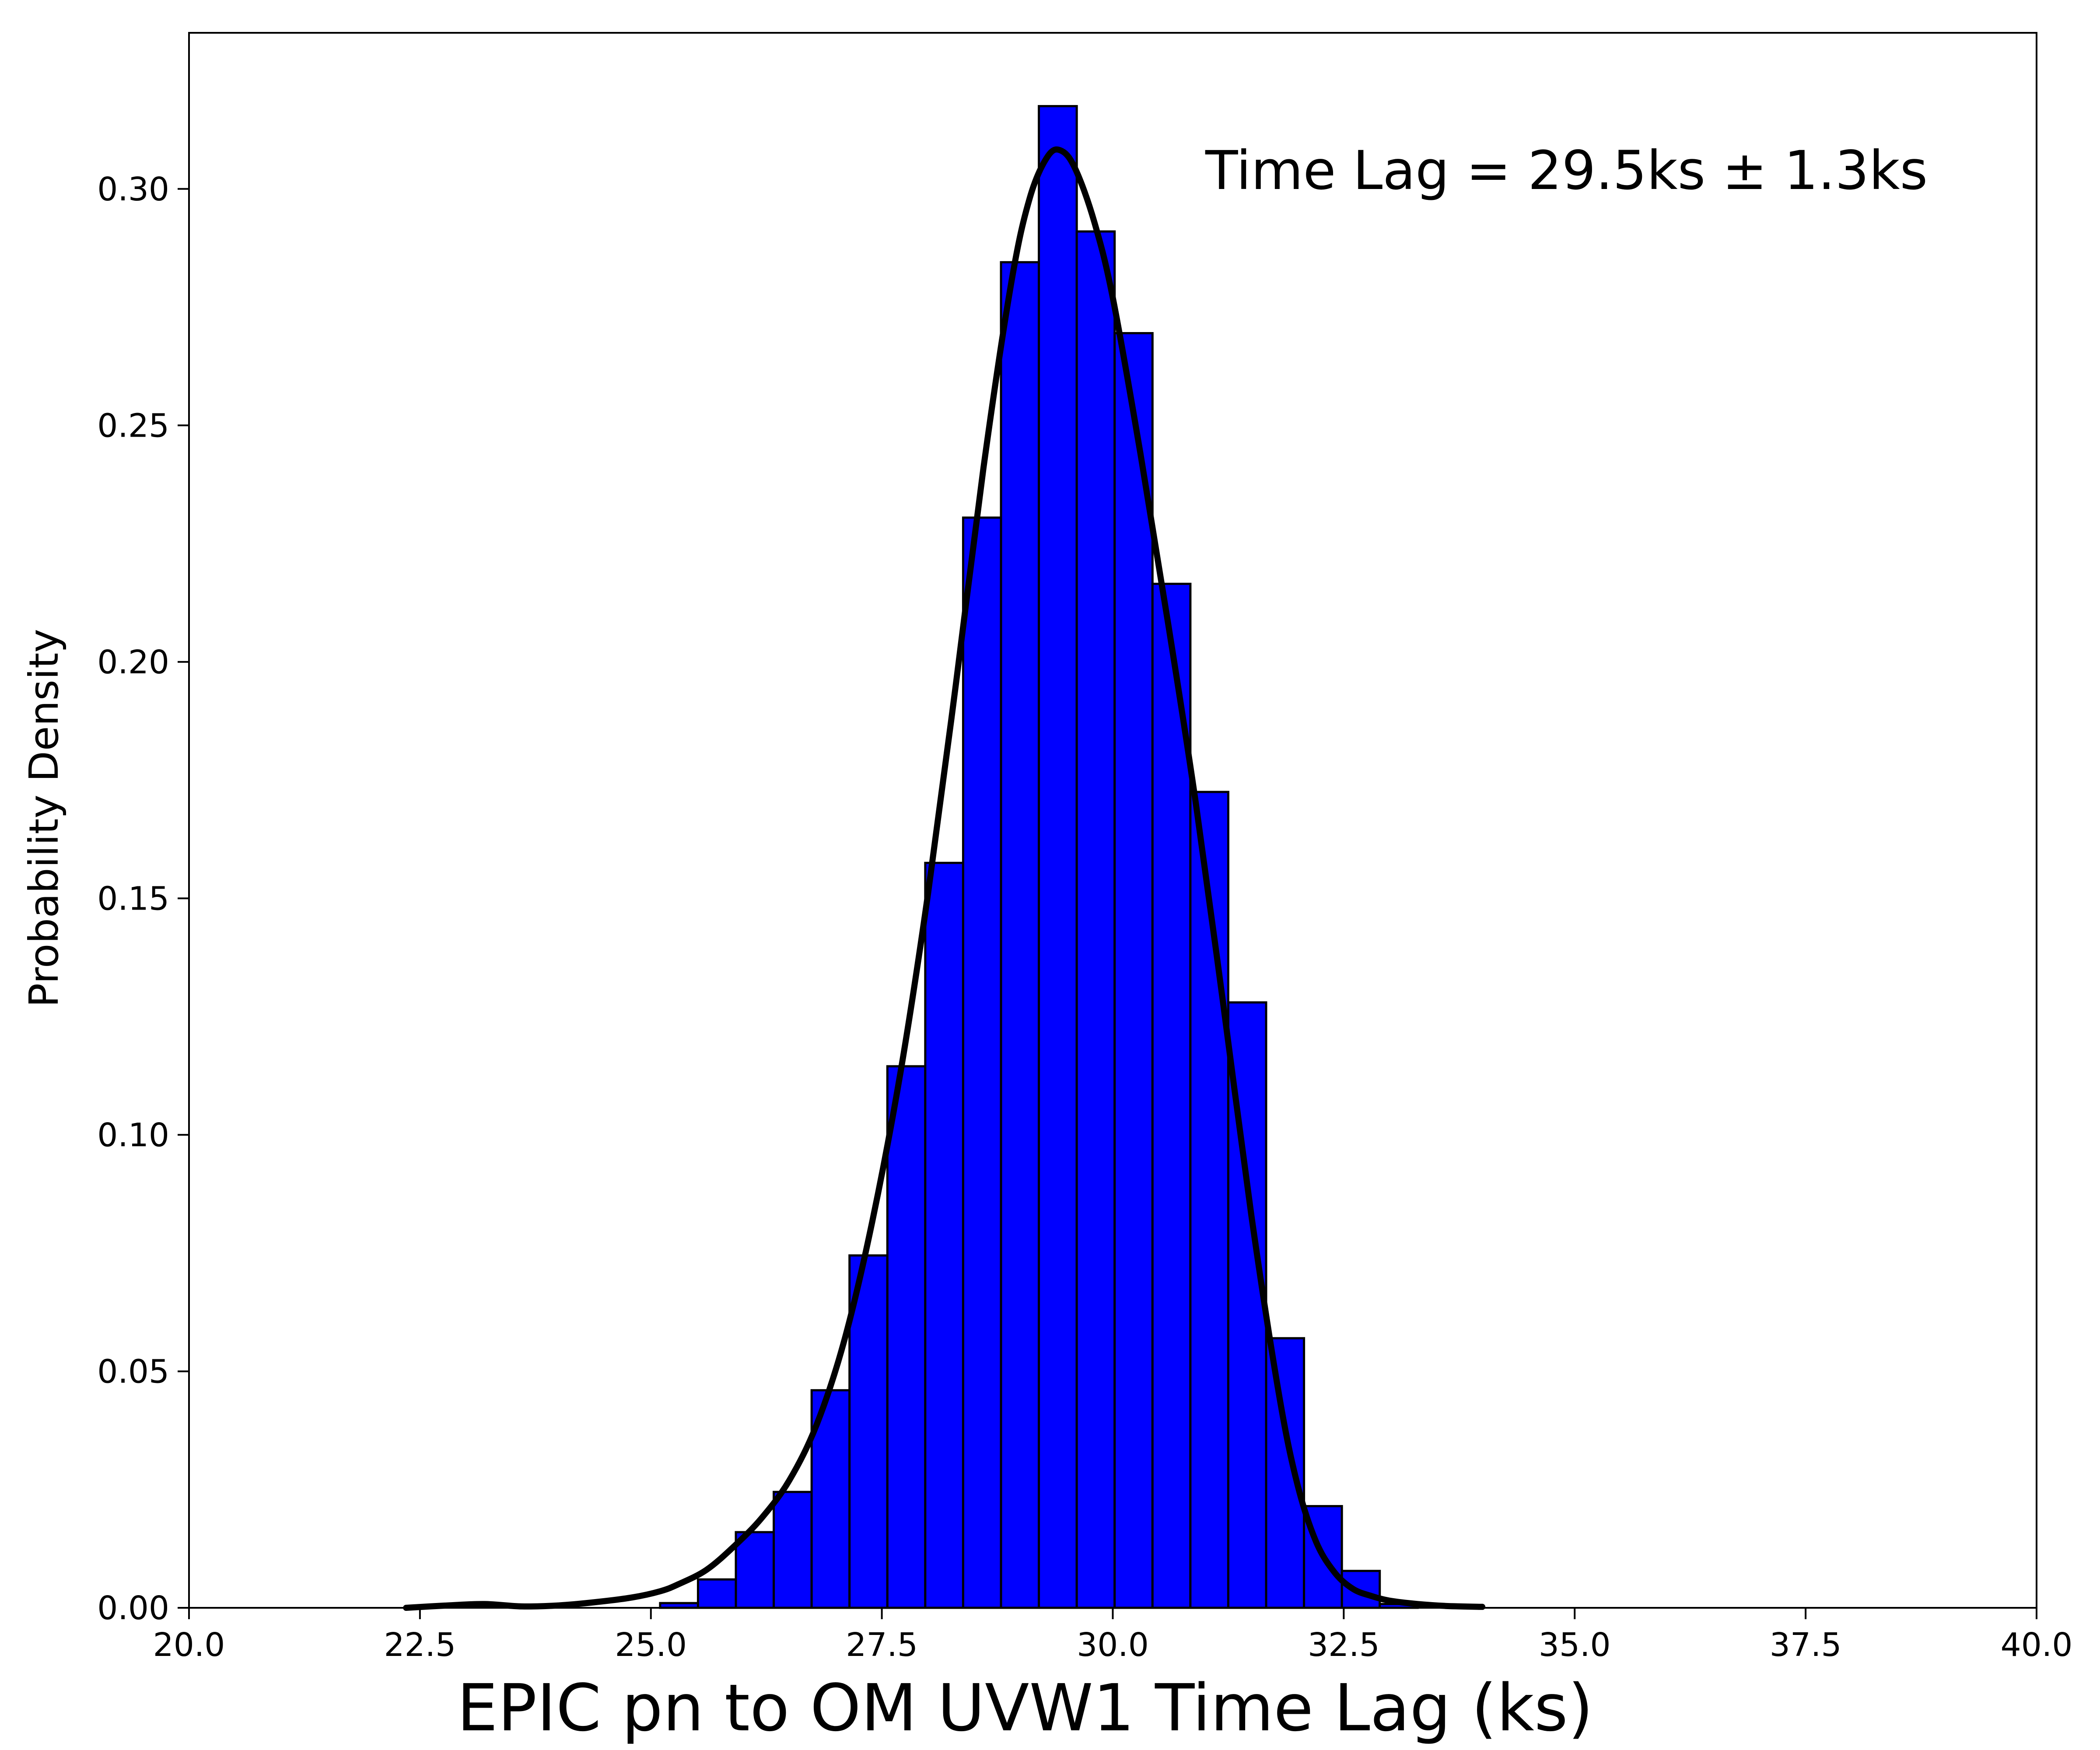  Describe the element at coordinates (882, 1645) in the screenshot. I see `x-tick-label: 27.5` at that location.